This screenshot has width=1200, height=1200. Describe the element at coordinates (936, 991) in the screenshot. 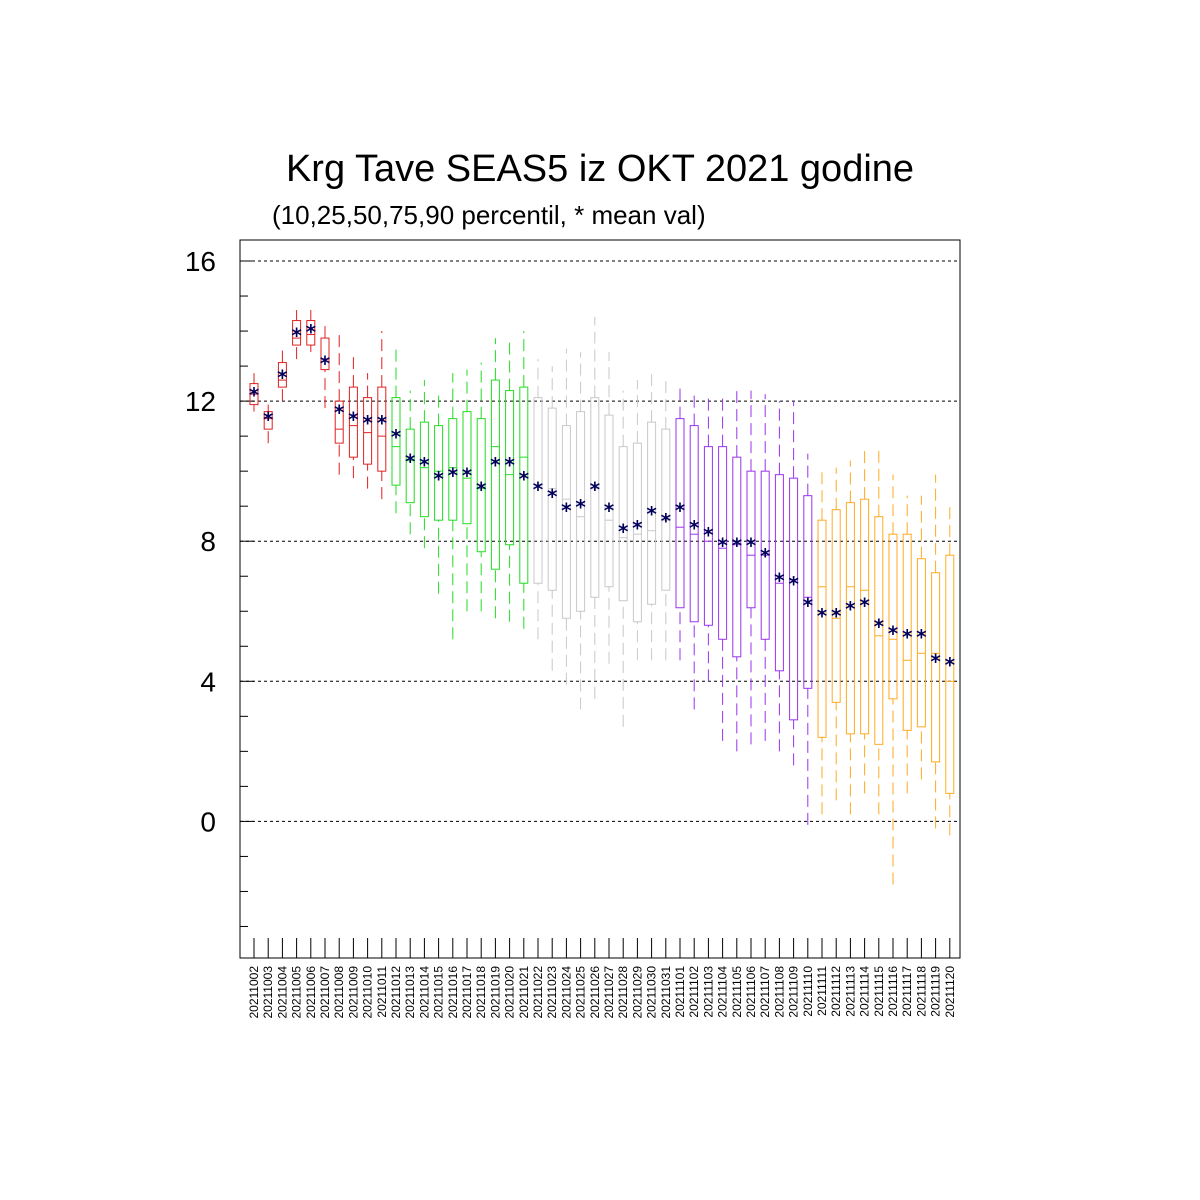

I see `x-tick-label: 20211119` at that location.